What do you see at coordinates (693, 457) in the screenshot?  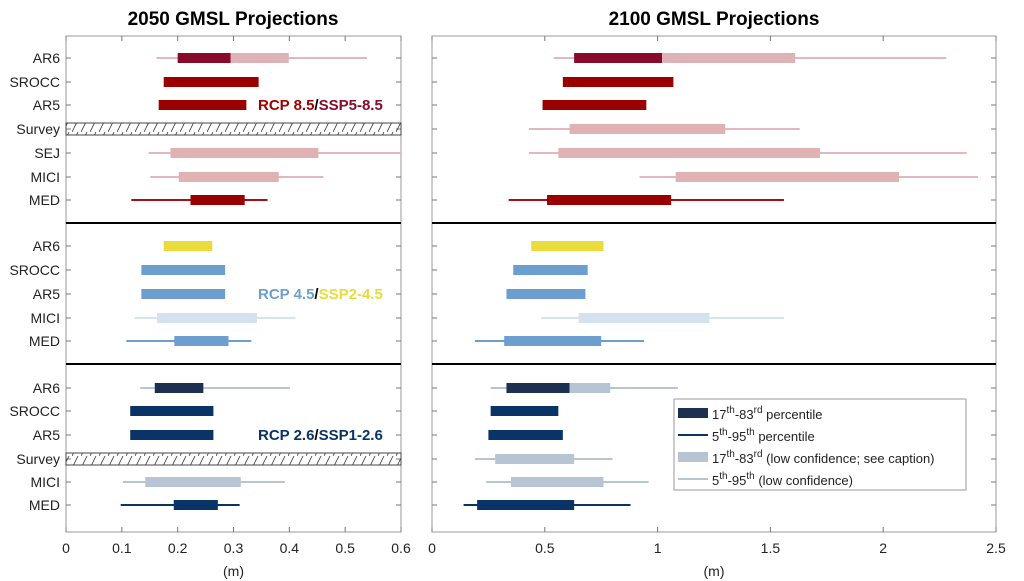 I see `legend-swatch-box` at bounding box center [693, 457].